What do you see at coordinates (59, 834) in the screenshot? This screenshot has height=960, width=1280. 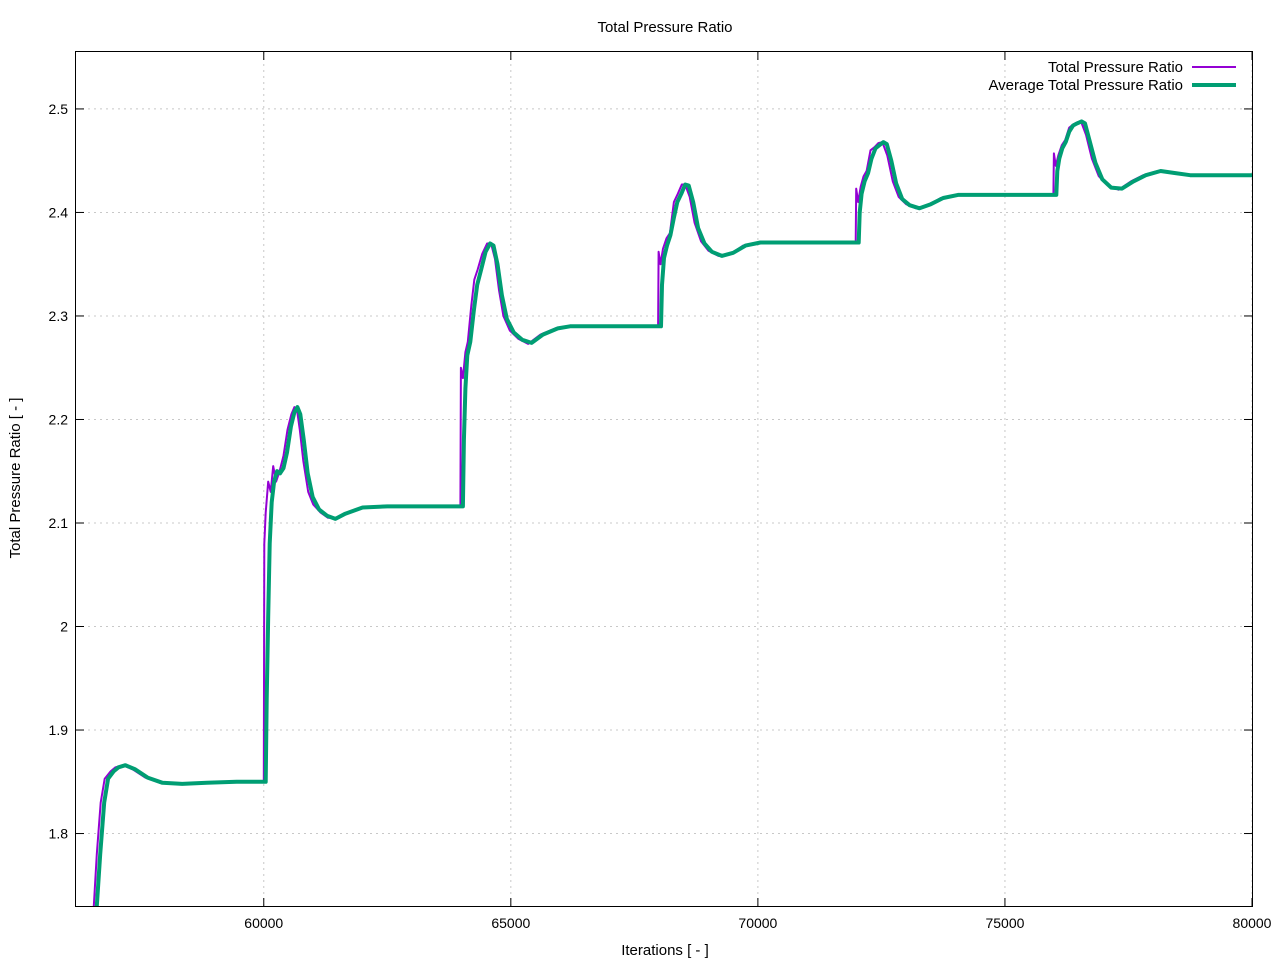 I see `y-tick-label: 1.8` at bounding box center [59, 834].